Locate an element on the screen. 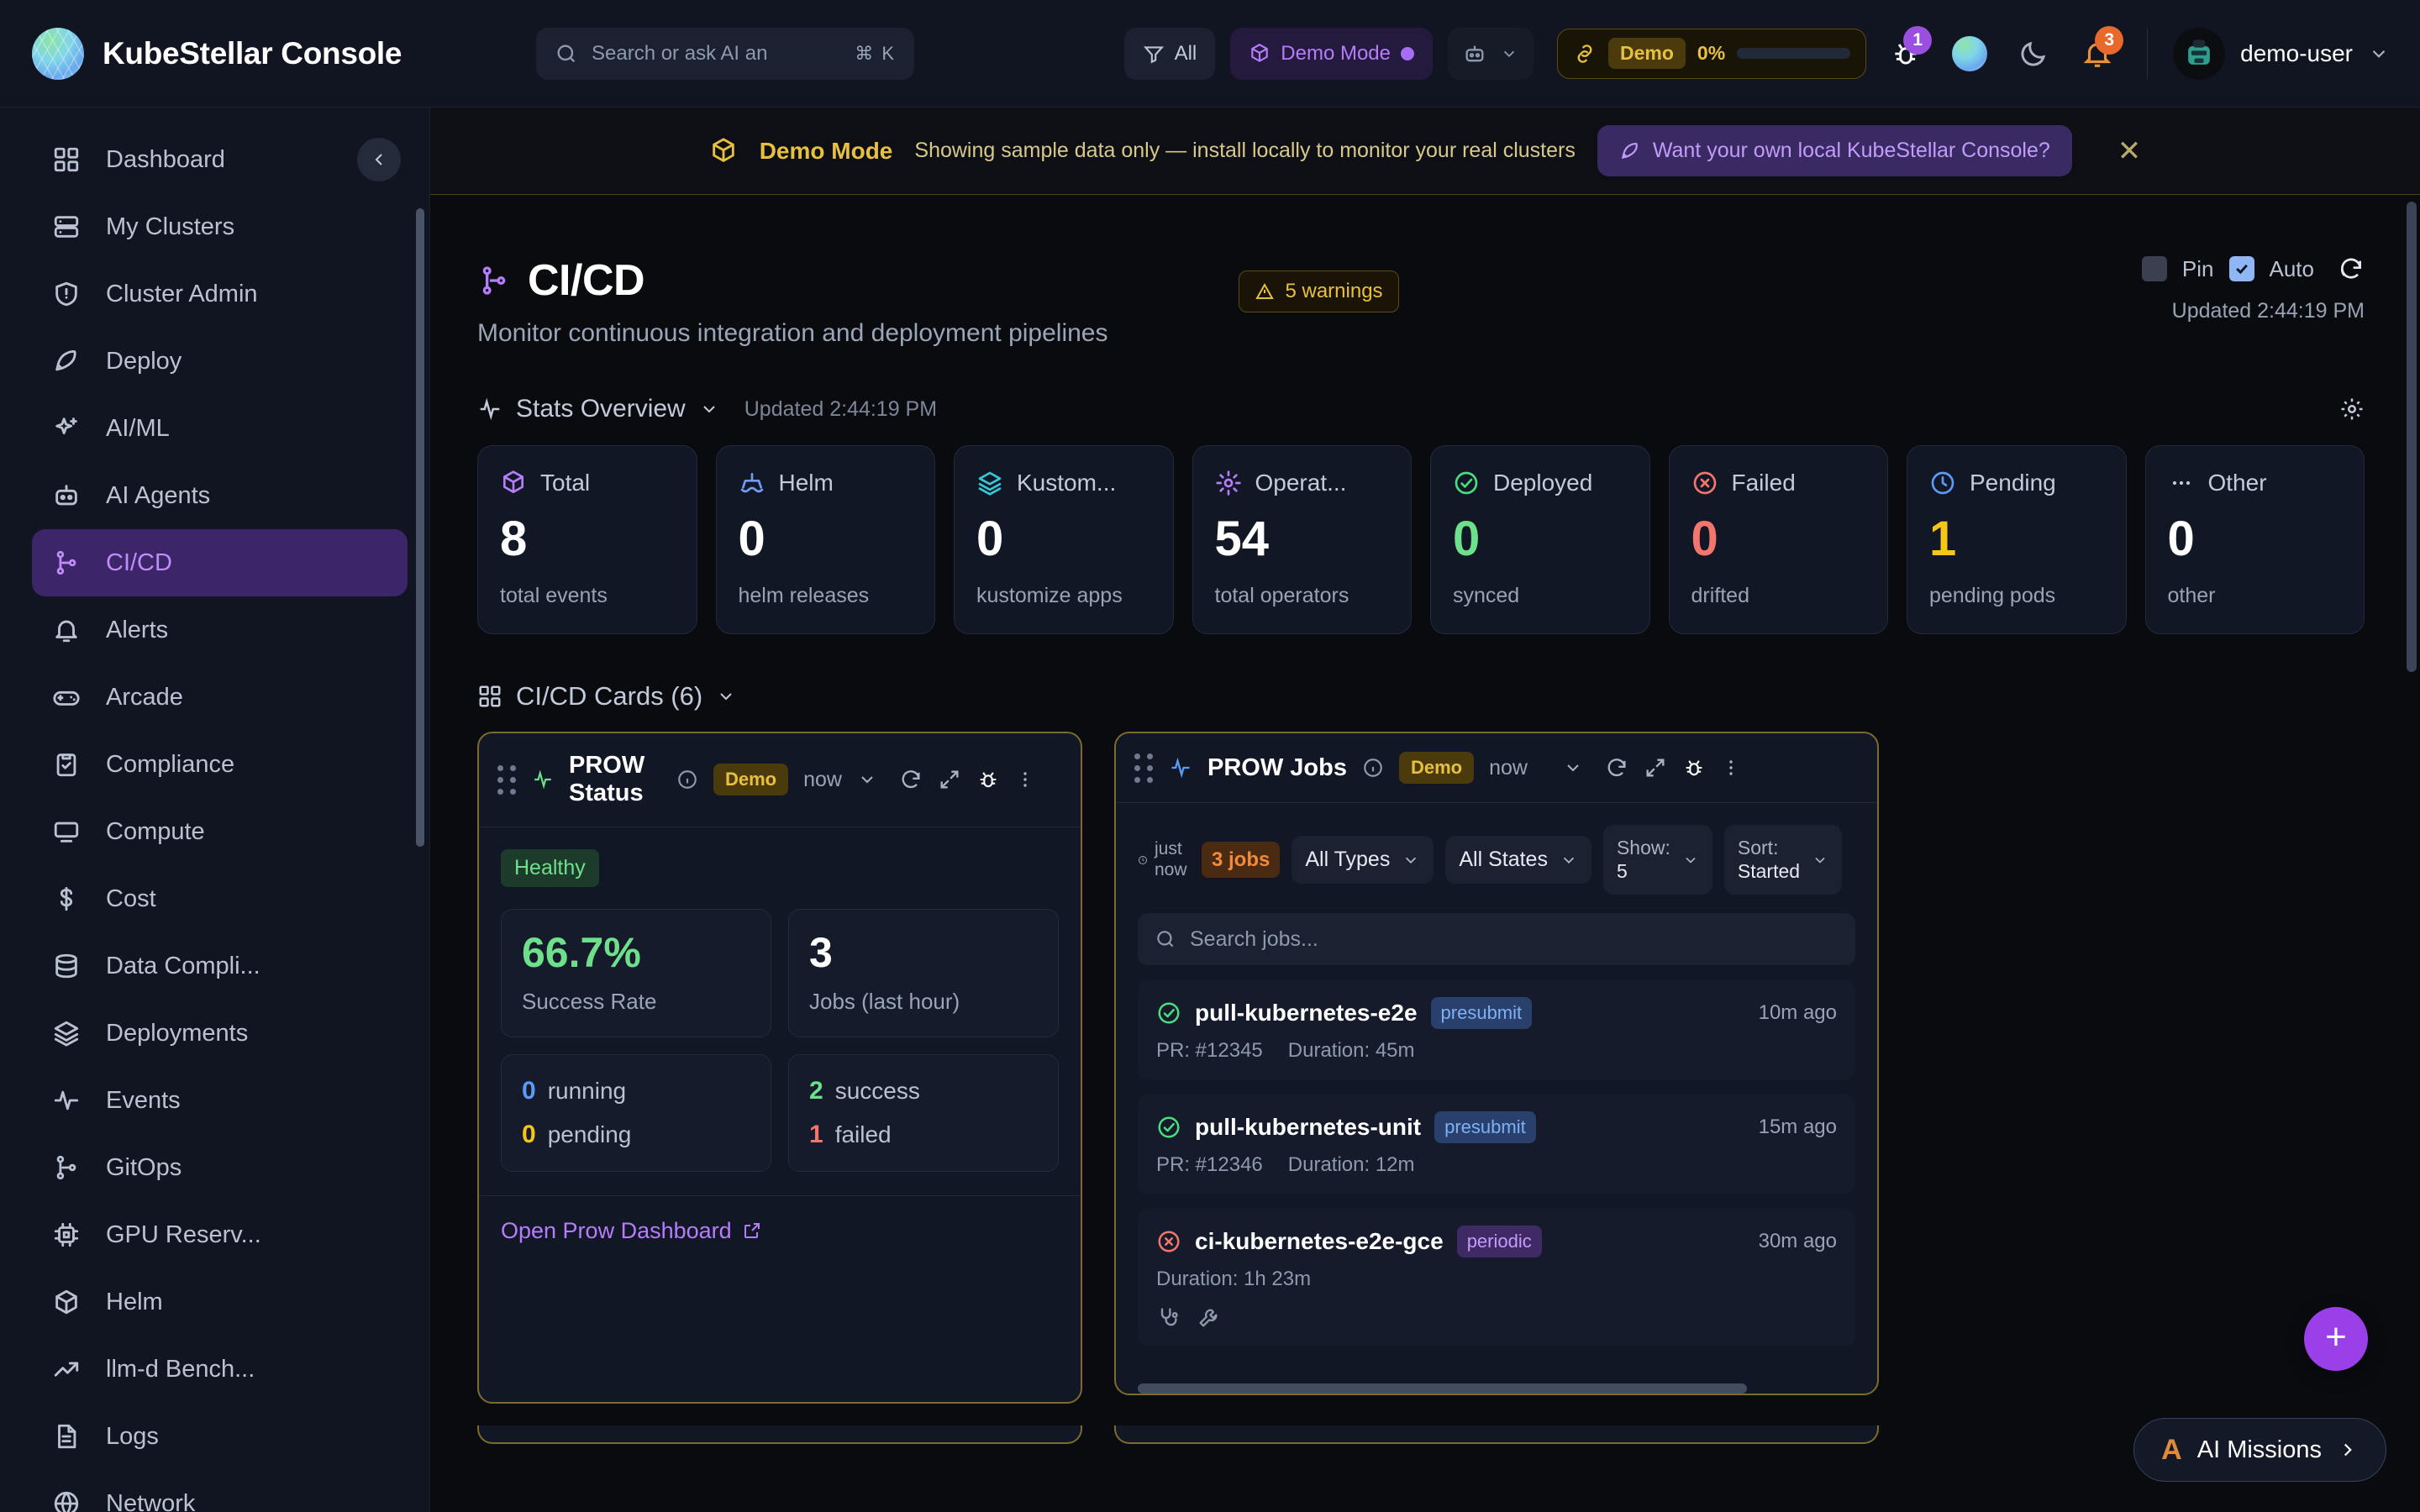 The image size is (2420, 1512). ai-missions-button: A AI Missions is located at coordinates (2260, 1450).